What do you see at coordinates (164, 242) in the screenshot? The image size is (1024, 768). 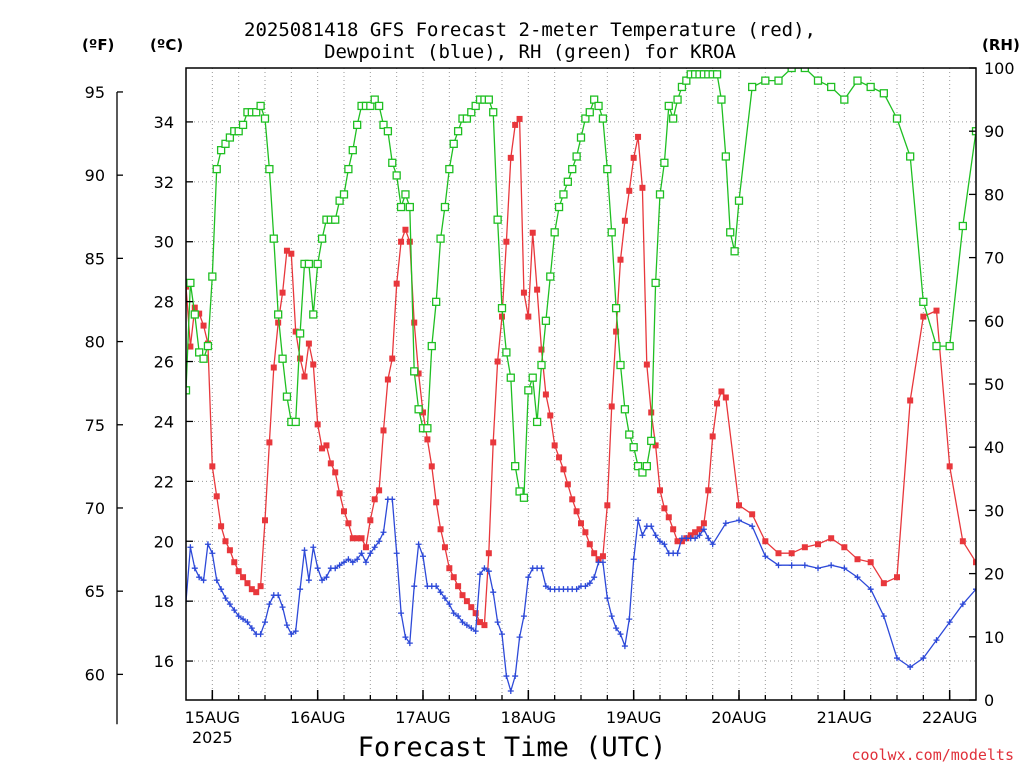 I see `celsius-tick-label: 30` at bounding box center [164, 242].